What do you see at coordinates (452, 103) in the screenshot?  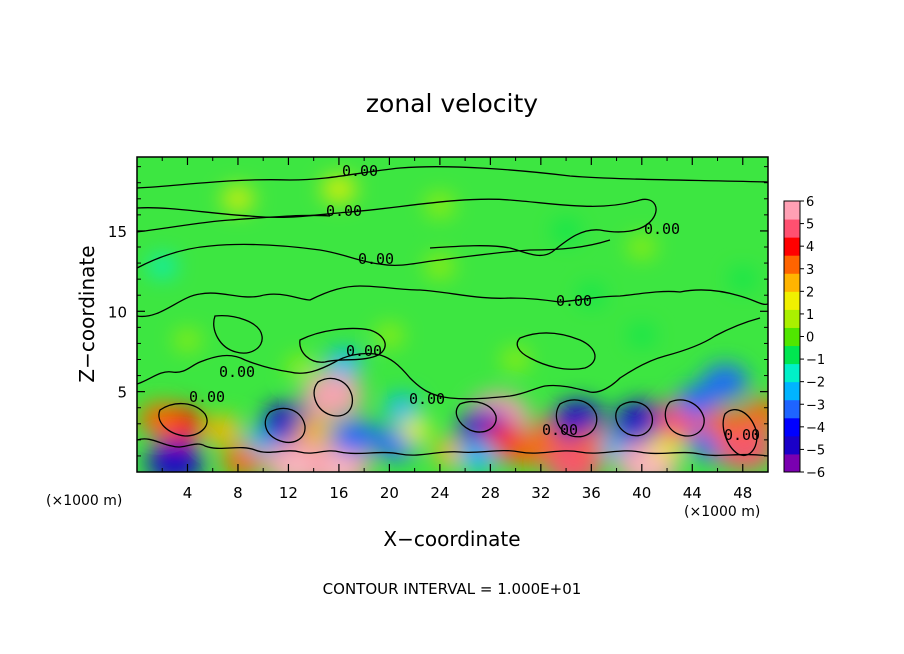 I see `chart-title: zonal velocity` at bounding box center [452, 103].